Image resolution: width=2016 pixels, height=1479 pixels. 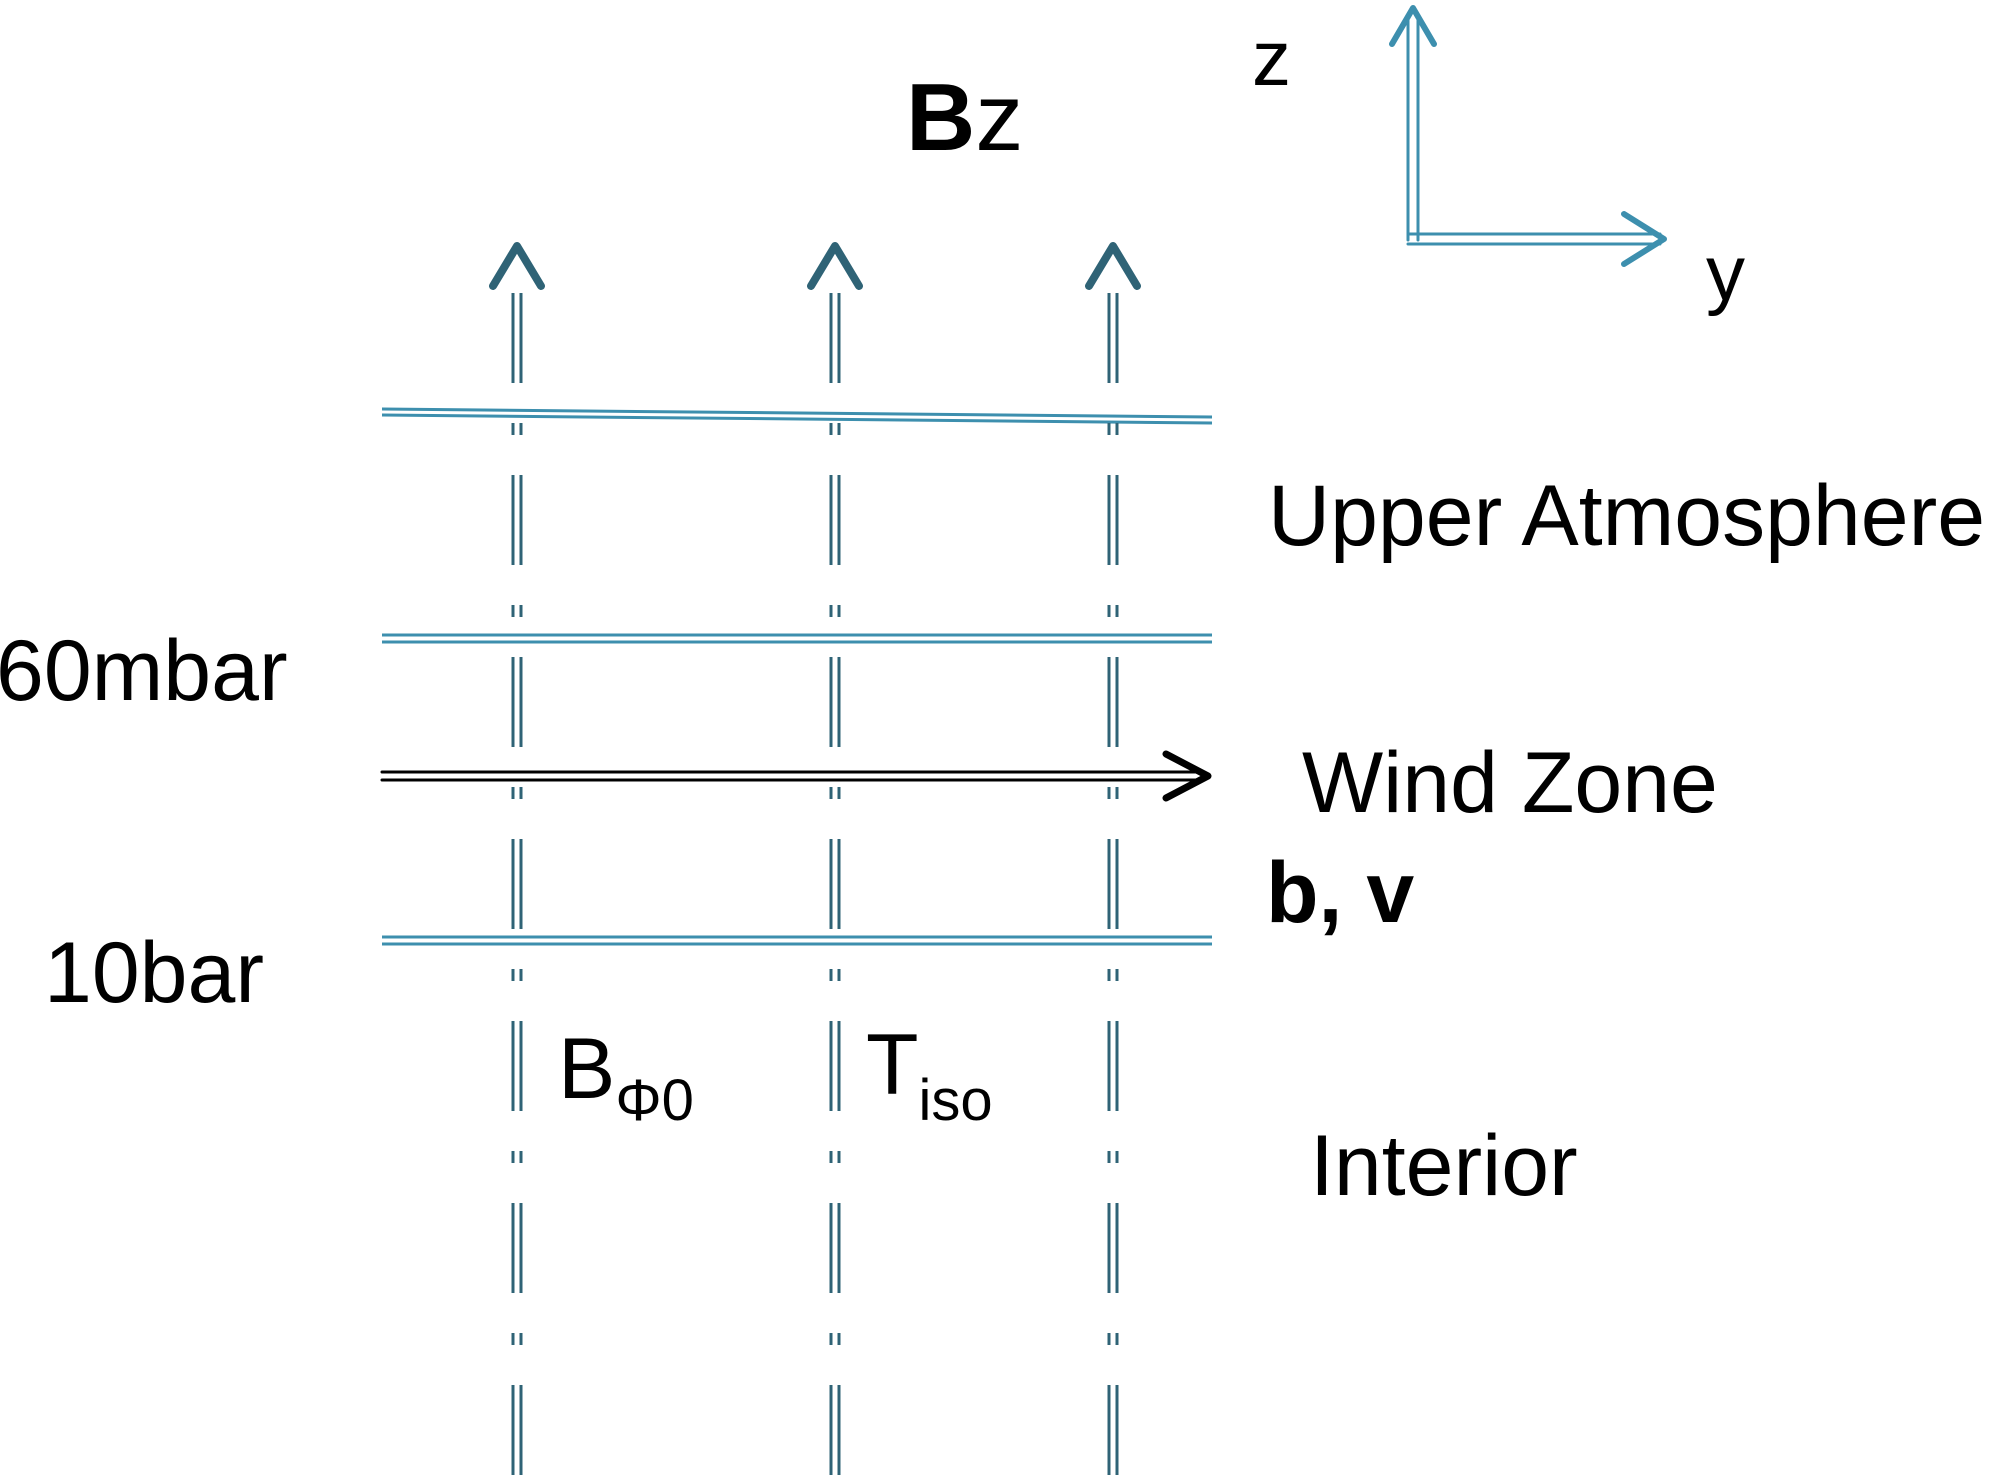 I want to click on field-label-suffix: z, so click(x=999, y=117).